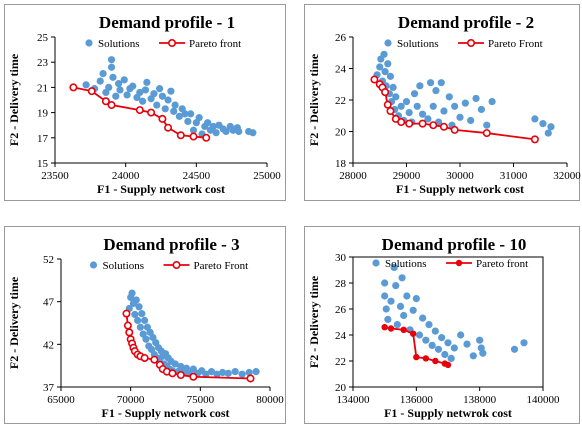  I want to click on x-axis-label: F1 - Supply network cost, so click(161, 189).